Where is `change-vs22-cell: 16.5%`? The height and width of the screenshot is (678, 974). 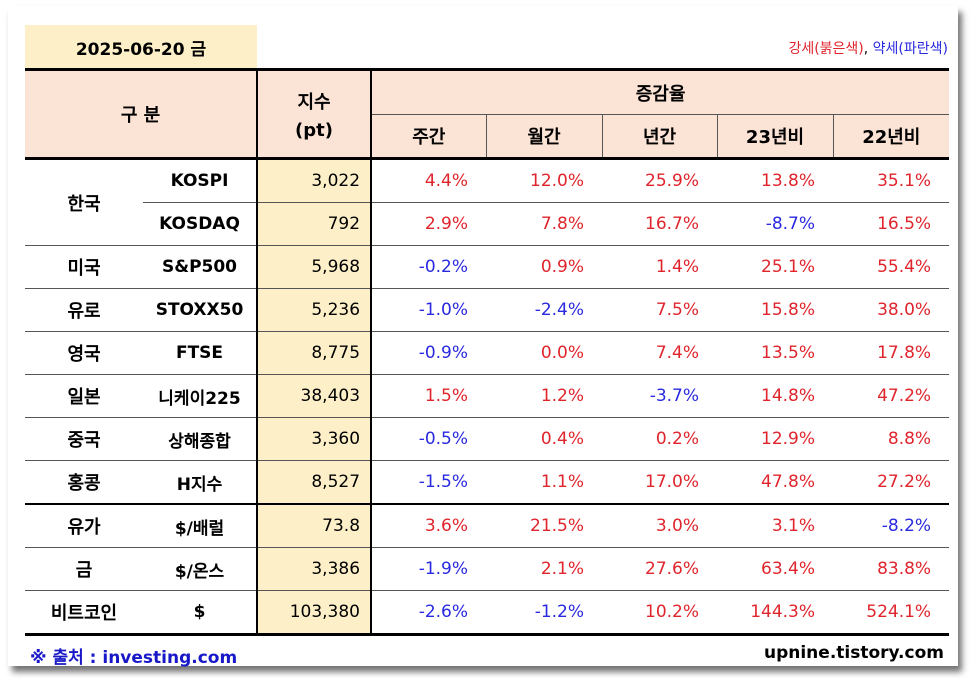 change-vs22-cell: 16.5% is located at coordinates (891, 224).